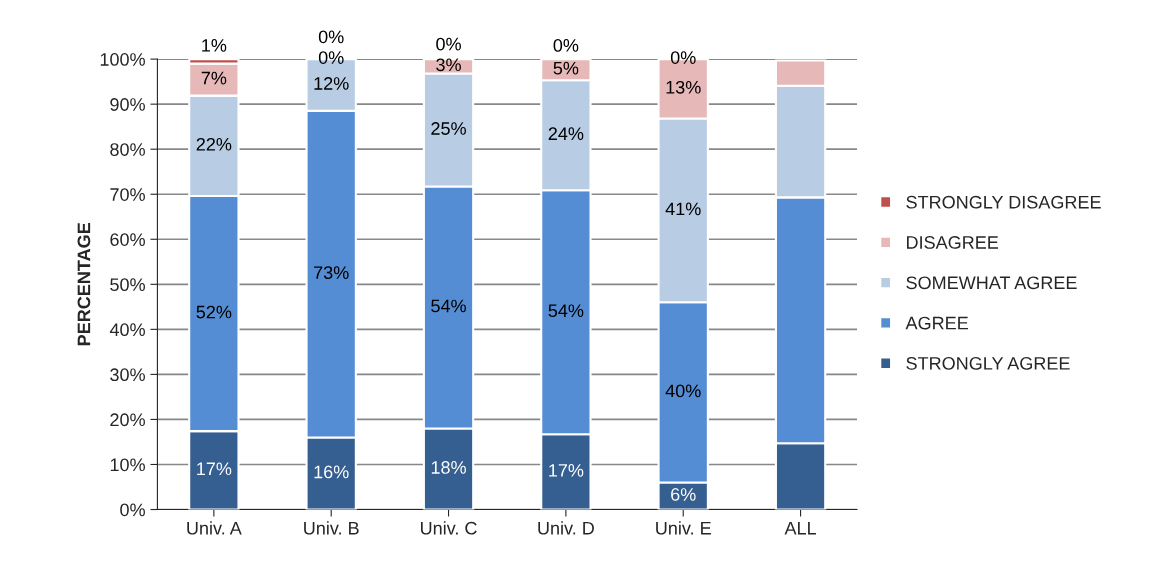 This screenshot has height=563, width=1166. What do you see at coordinates (1003, 202) in the screenshot?
I see `legend-label: STRONGLY DISAGREE` at bounding box center [1003, 202].